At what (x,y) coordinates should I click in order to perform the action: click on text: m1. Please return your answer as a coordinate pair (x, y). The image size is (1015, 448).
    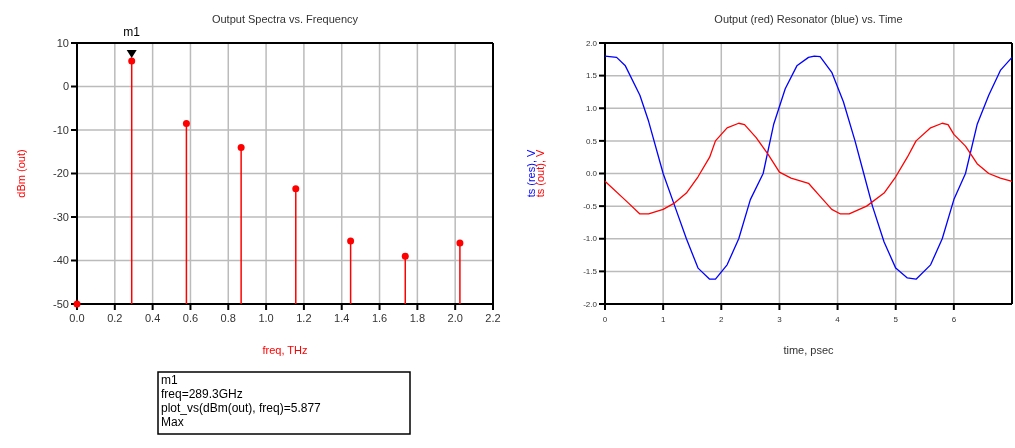
    Looking at the image, I should click on (132, 31).